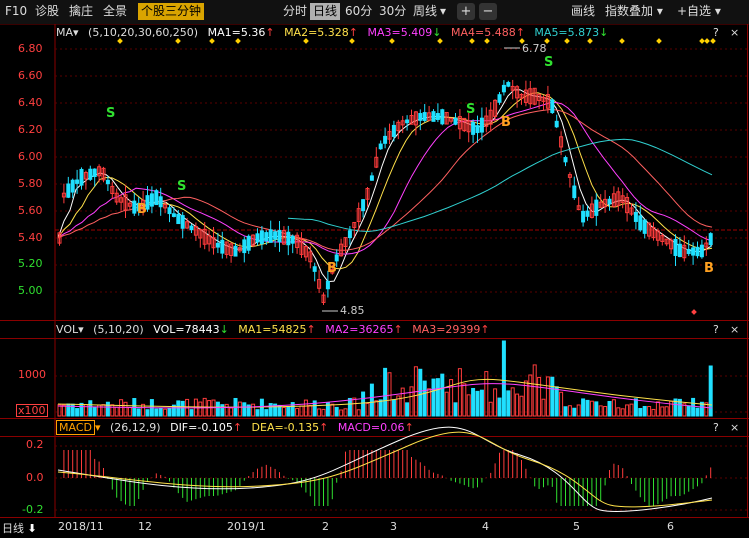  Describe the element at coordinates (67, 329) in the screenshot. I see `vol-indicator-name: VOL` at that location.